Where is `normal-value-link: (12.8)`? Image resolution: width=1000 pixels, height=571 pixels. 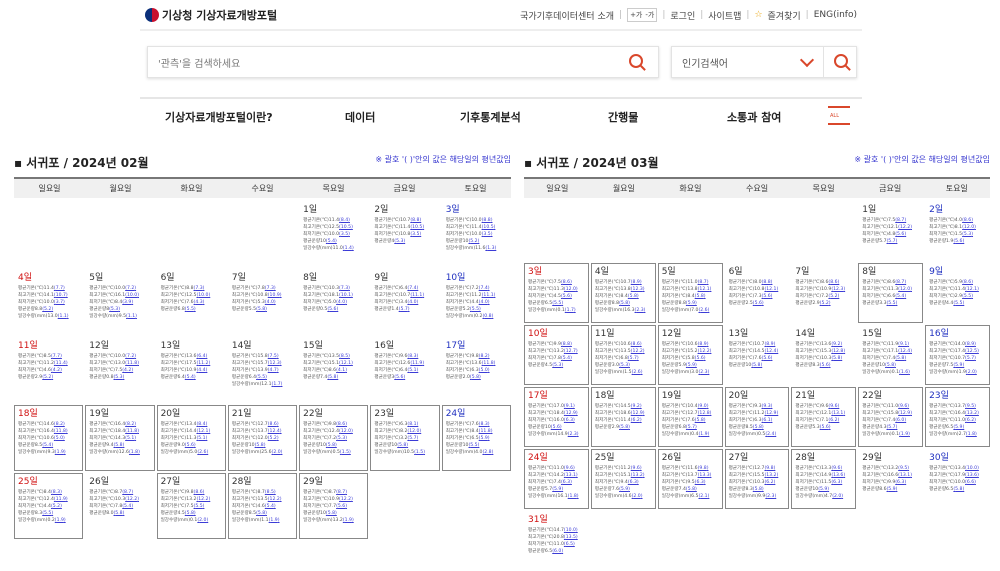
normal-value-link: (12.8) is located at coordinates (838, 351).